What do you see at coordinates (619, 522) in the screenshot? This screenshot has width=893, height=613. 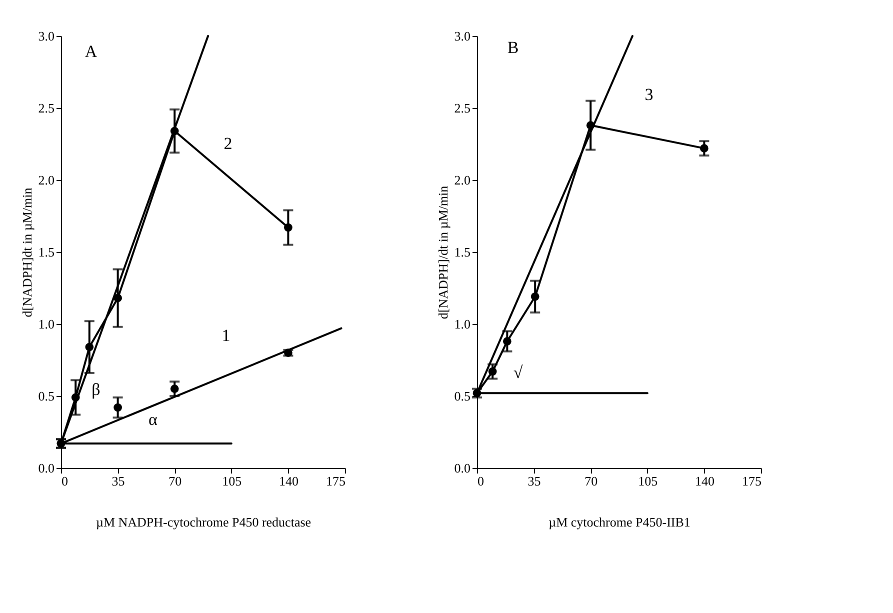 I see `x-axis-title: µM cytochrome P450-IIB1` at bounding box center [619, 522].